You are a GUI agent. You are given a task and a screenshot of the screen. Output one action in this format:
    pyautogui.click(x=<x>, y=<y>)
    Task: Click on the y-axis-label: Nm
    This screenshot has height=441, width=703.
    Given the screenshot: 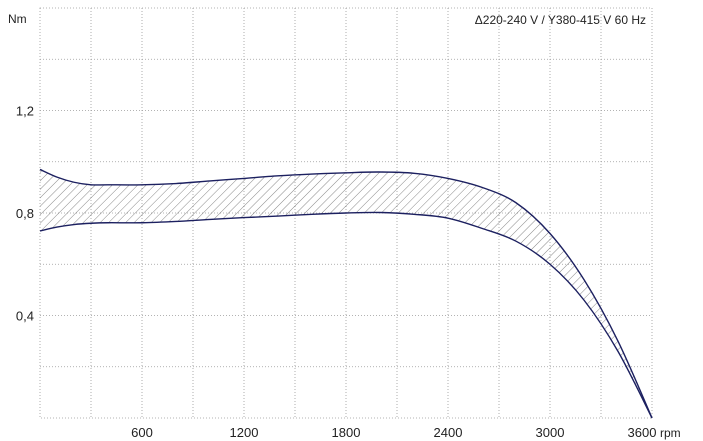 What is the action you would take?
    pyautogui.click(x=17, y=19)
    